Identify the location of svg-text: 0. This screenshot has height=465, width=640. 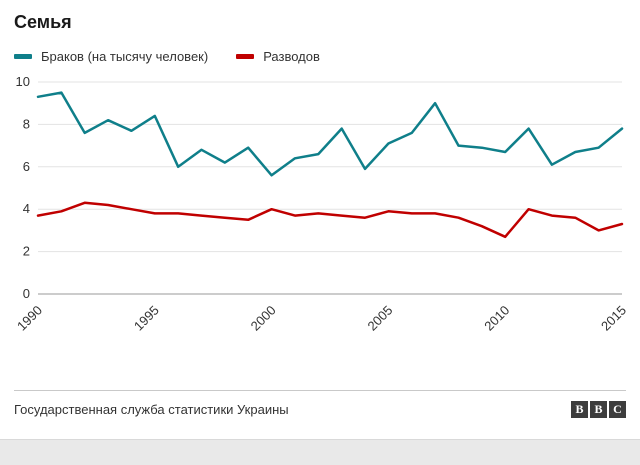
(26, 293).